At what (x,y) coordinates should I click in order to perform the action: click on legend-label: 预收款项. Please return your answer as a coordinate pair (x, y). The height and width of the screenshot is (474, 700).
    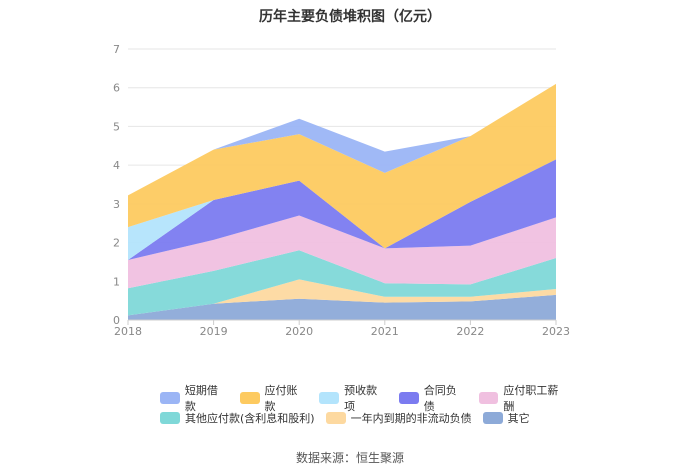
    Looking at the image, I should click on (361, 398).